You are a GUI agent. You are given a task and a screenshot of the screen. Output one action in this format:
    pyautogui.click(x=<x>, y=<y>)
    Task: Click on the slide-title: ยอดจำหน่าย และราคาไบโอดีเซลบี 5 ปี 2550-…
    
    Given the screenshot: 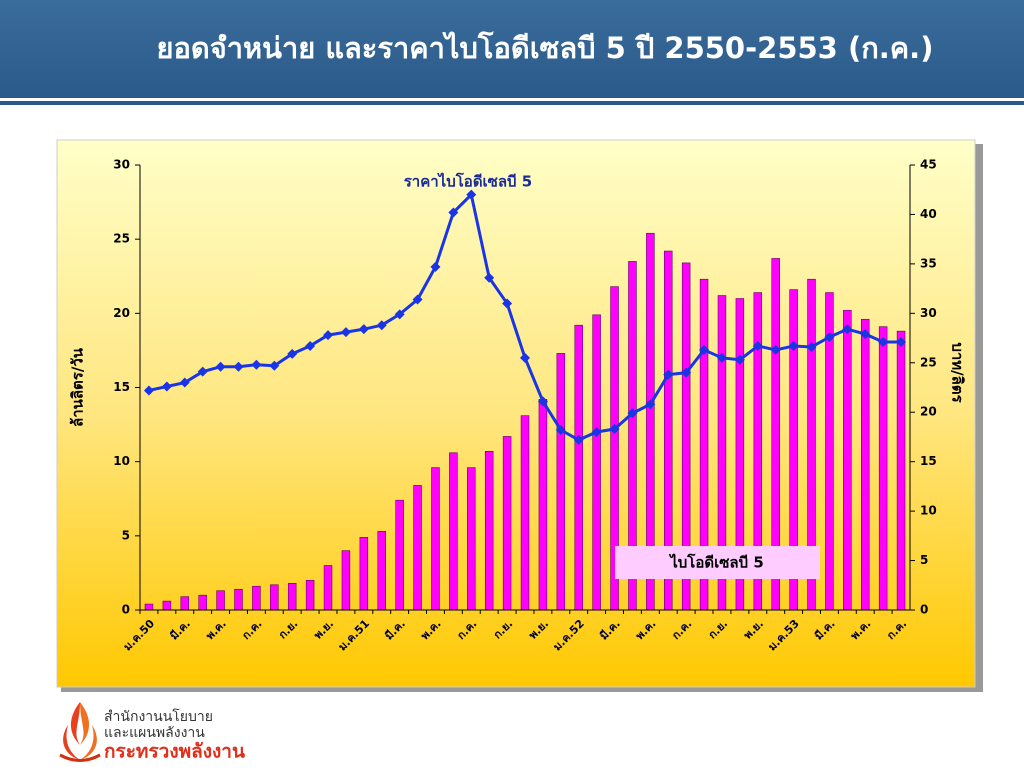 What is the action you would take?
    pyautogui.click(x=545, y=47)
    